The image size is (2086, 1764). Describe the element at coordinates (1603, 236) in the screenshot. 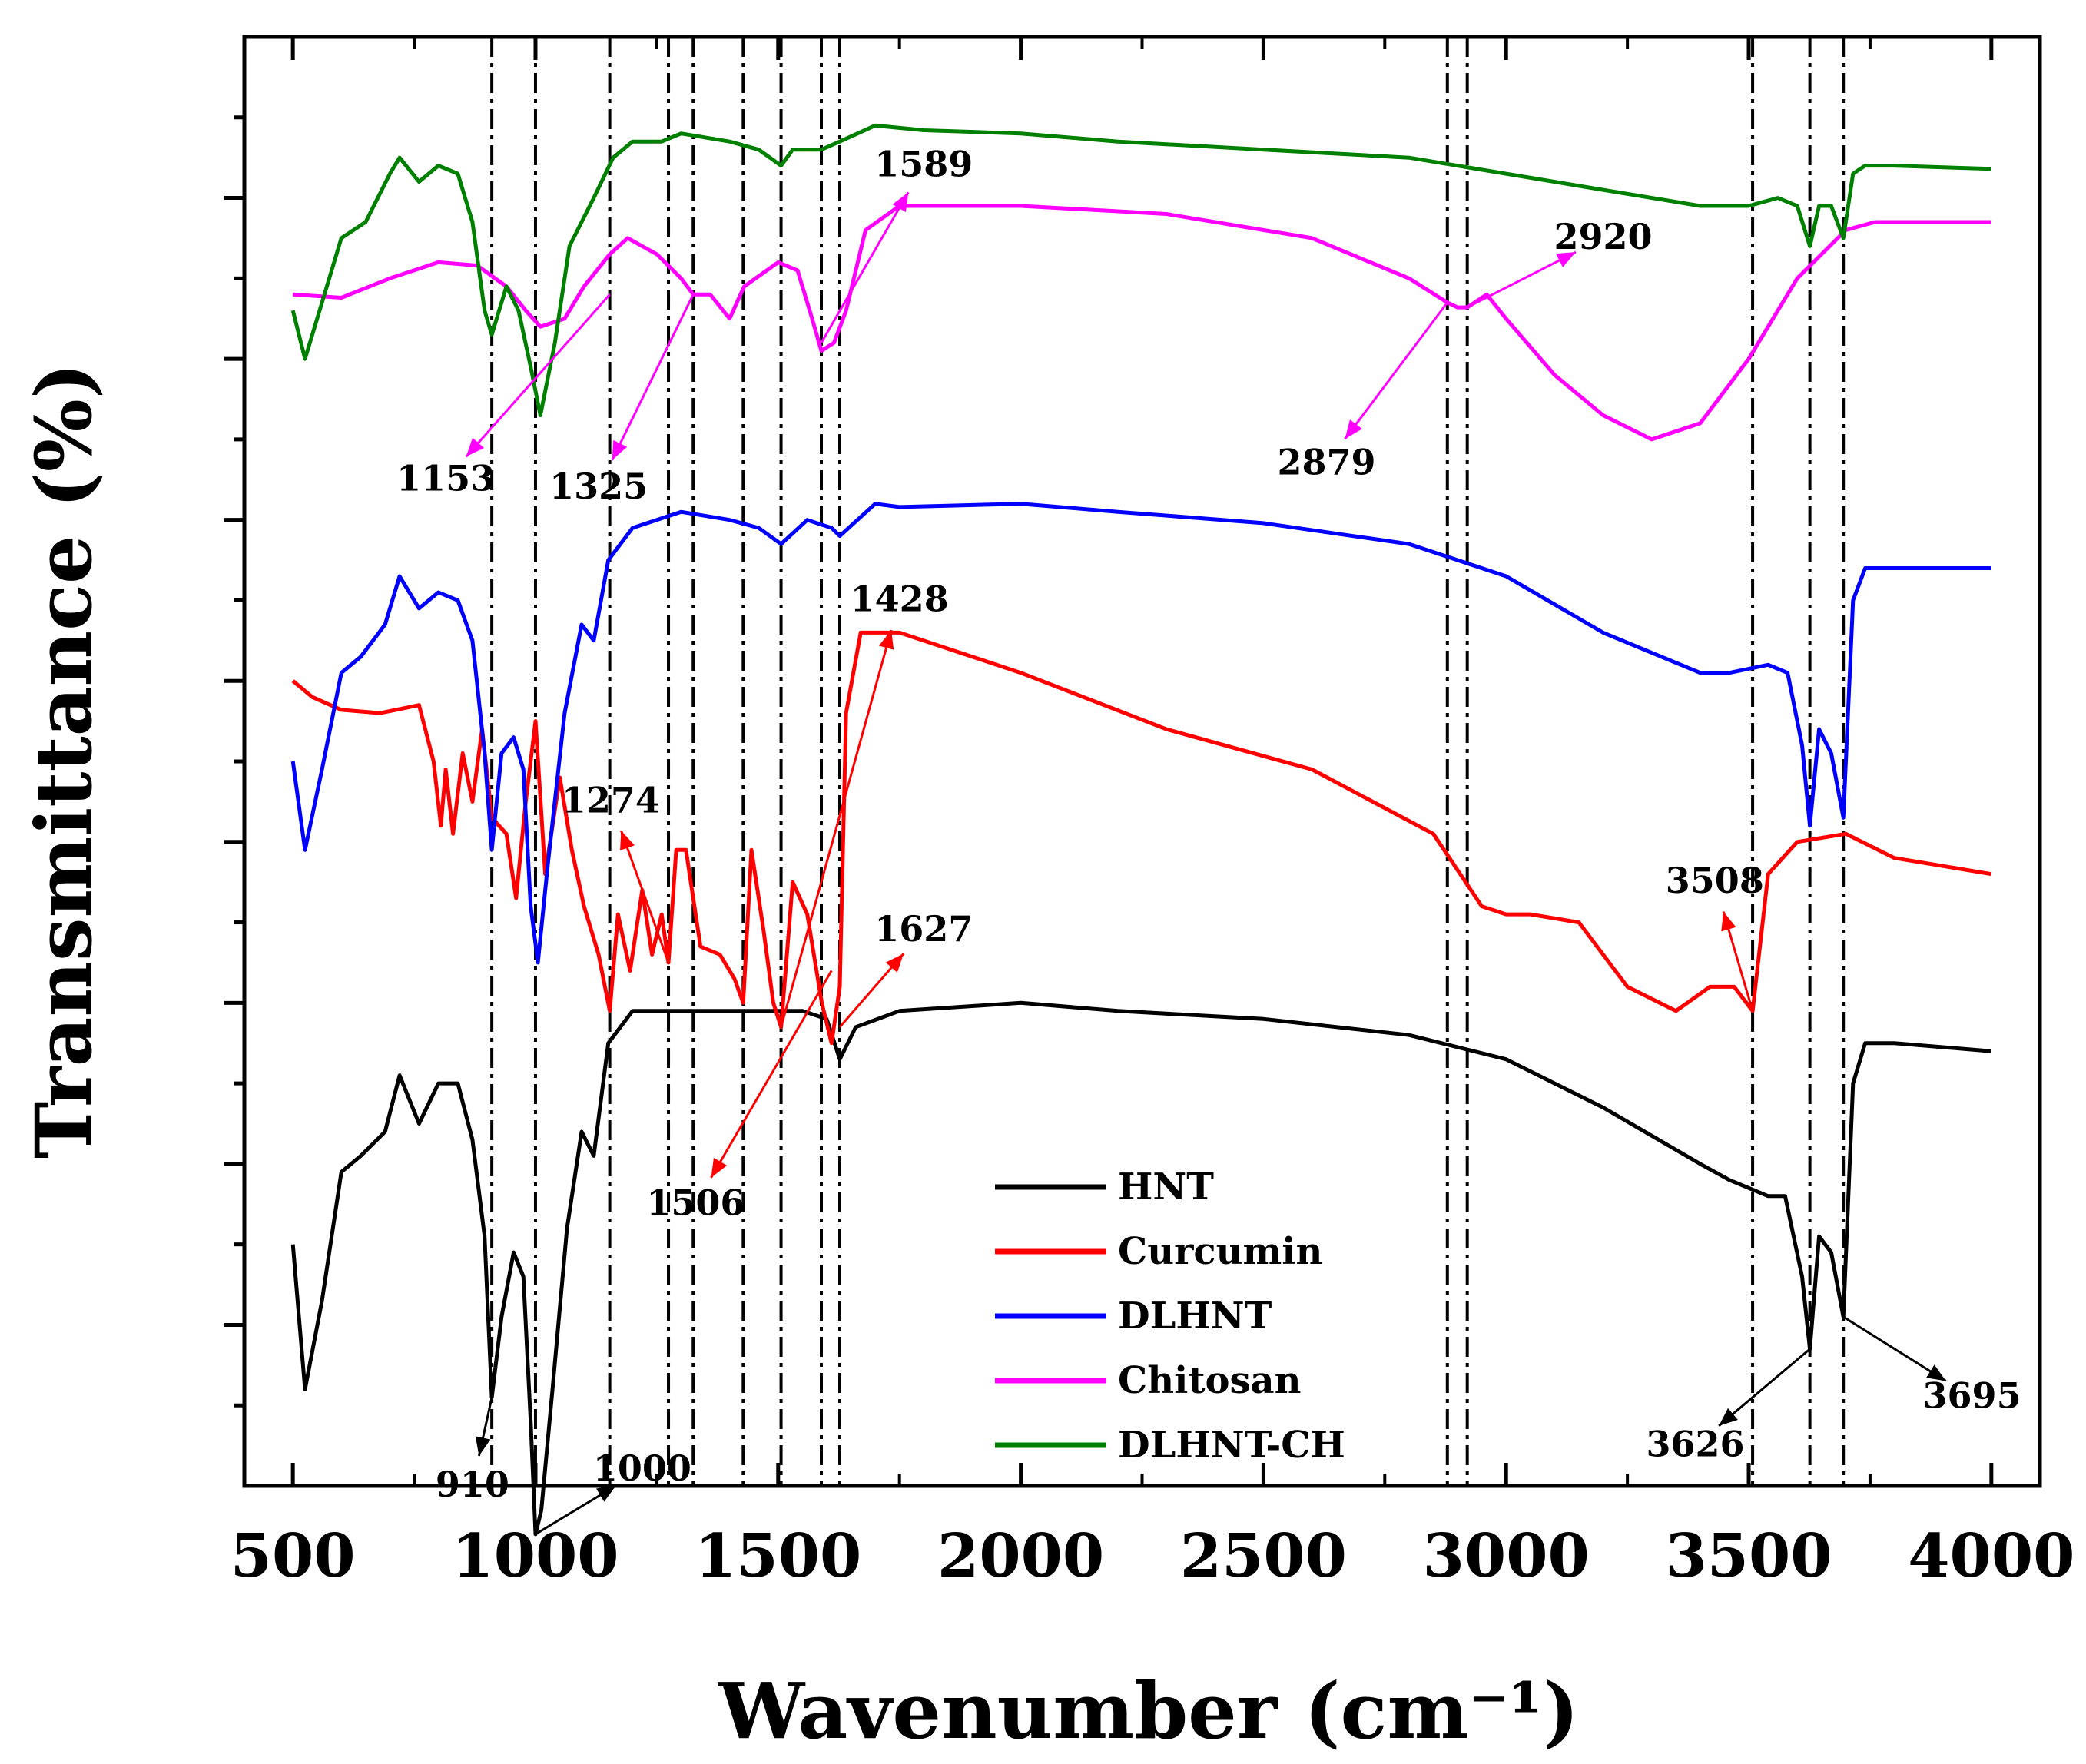

I see `annotation-label-2920: 2920` at that location.